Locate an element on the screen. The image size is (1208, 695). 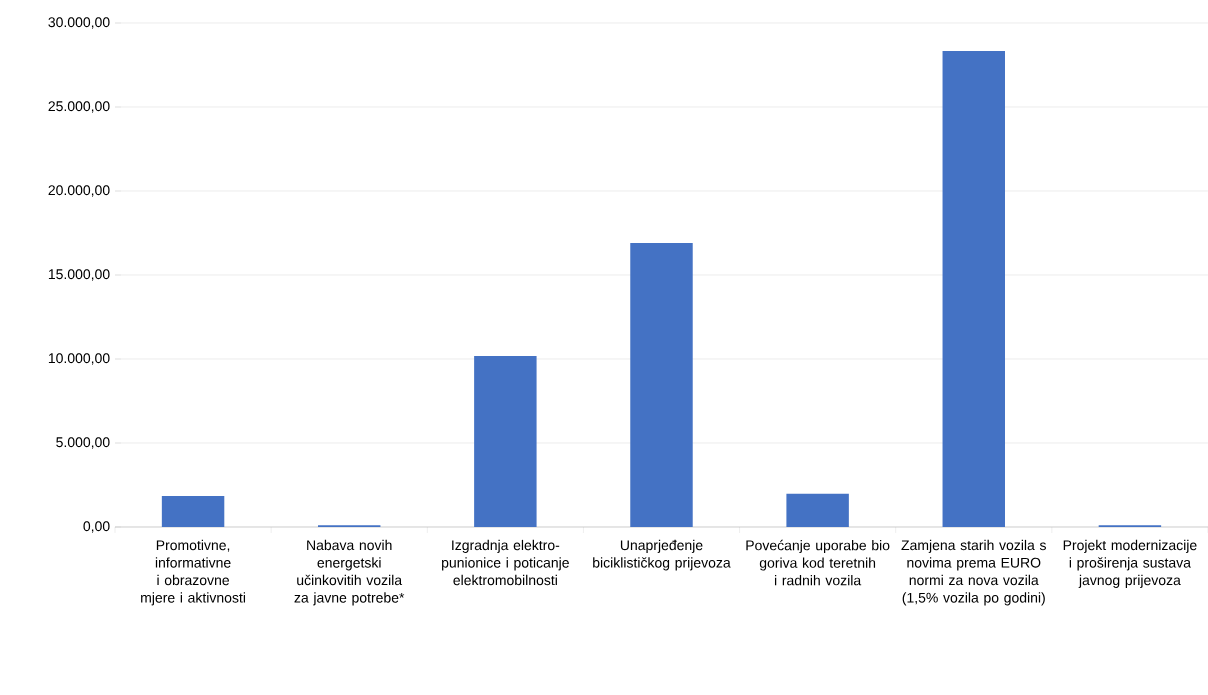
y-tick-label: 25.000,00 is located at coordinates (79, 107).